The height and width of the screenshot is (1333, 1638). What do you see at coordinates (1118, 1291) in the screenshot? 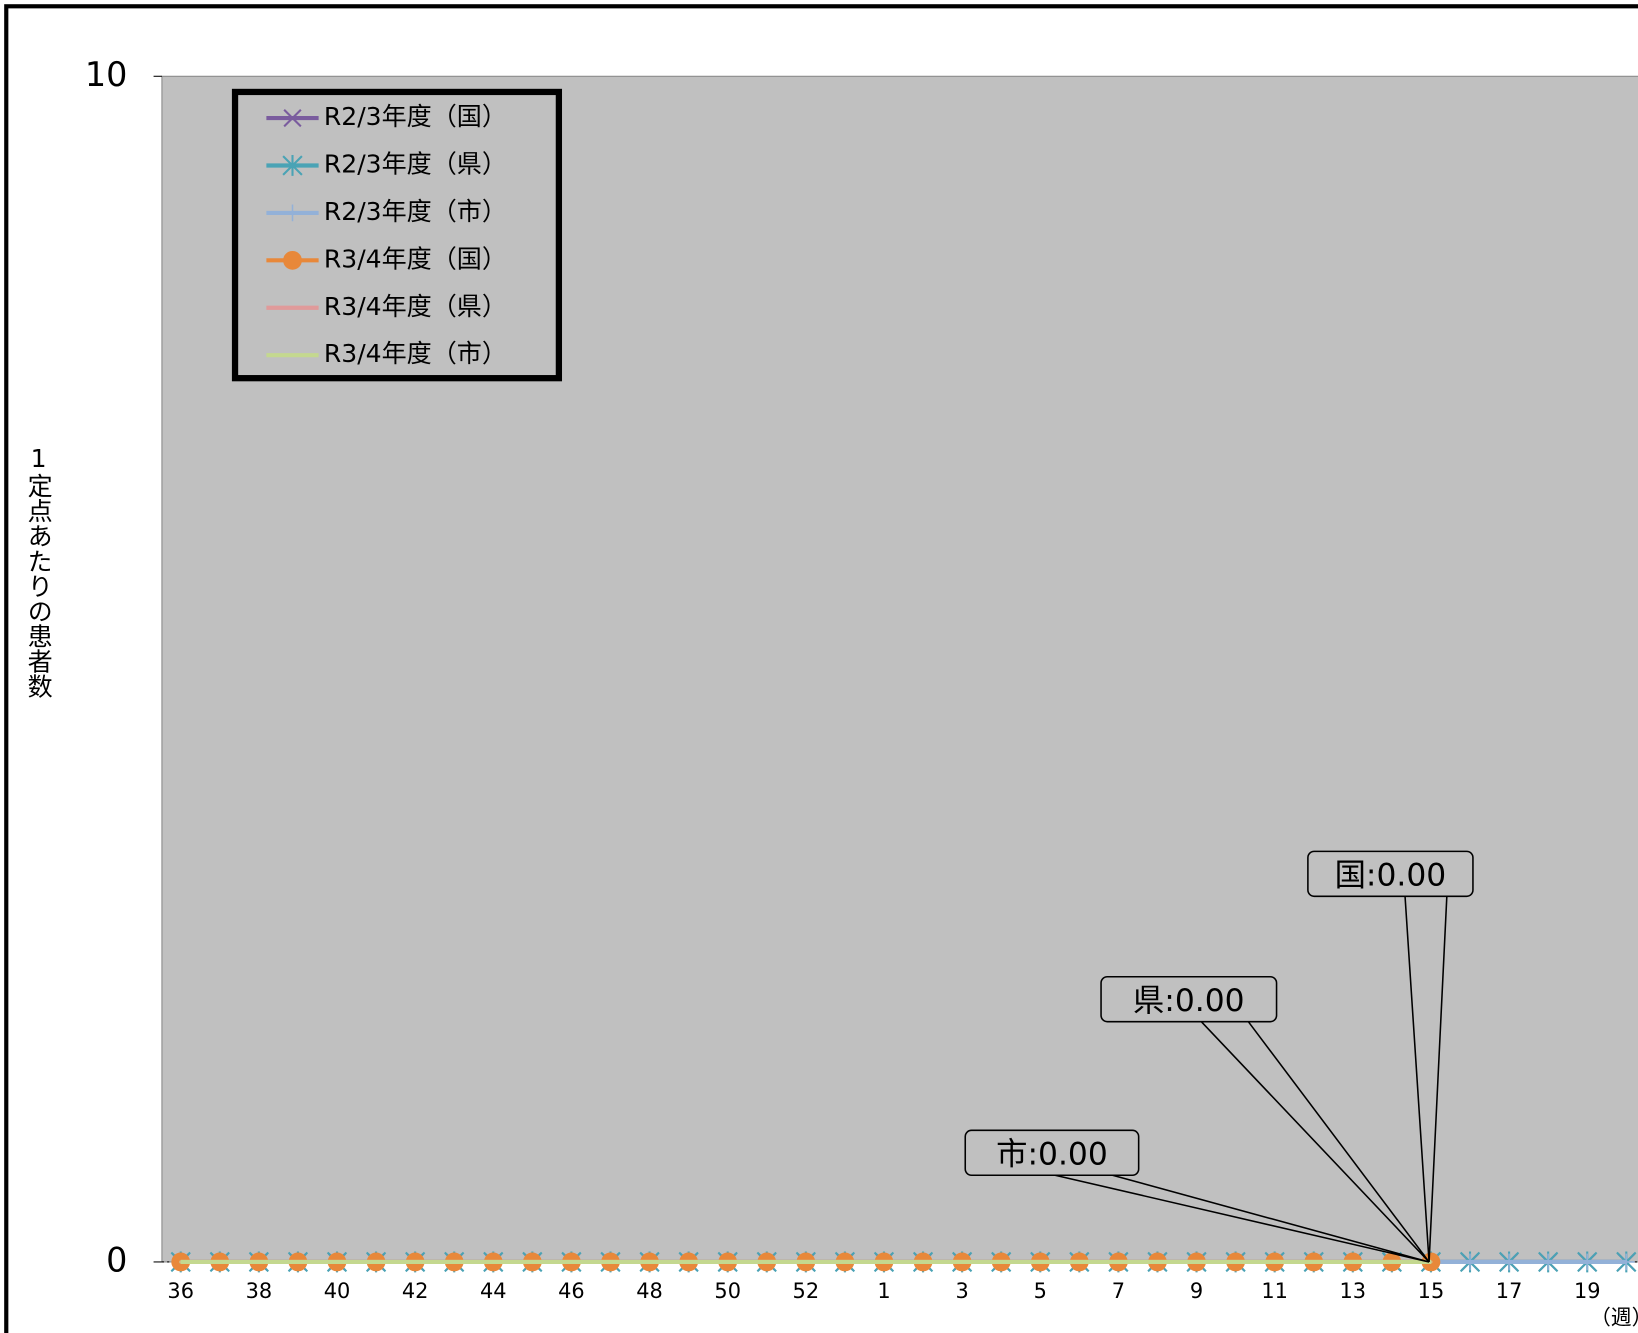
I see `x-tick-label: 7` at bounding box center [1118, 1291].